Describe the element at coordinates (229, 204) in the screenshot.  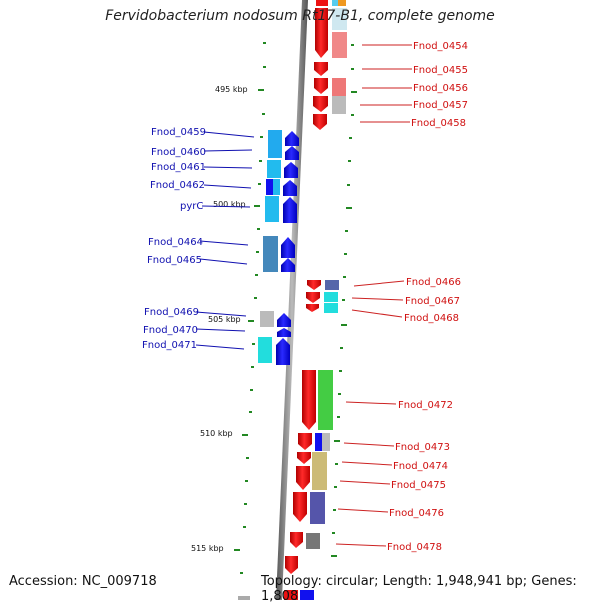
I see `scale-label: 500 kbp` at that location.